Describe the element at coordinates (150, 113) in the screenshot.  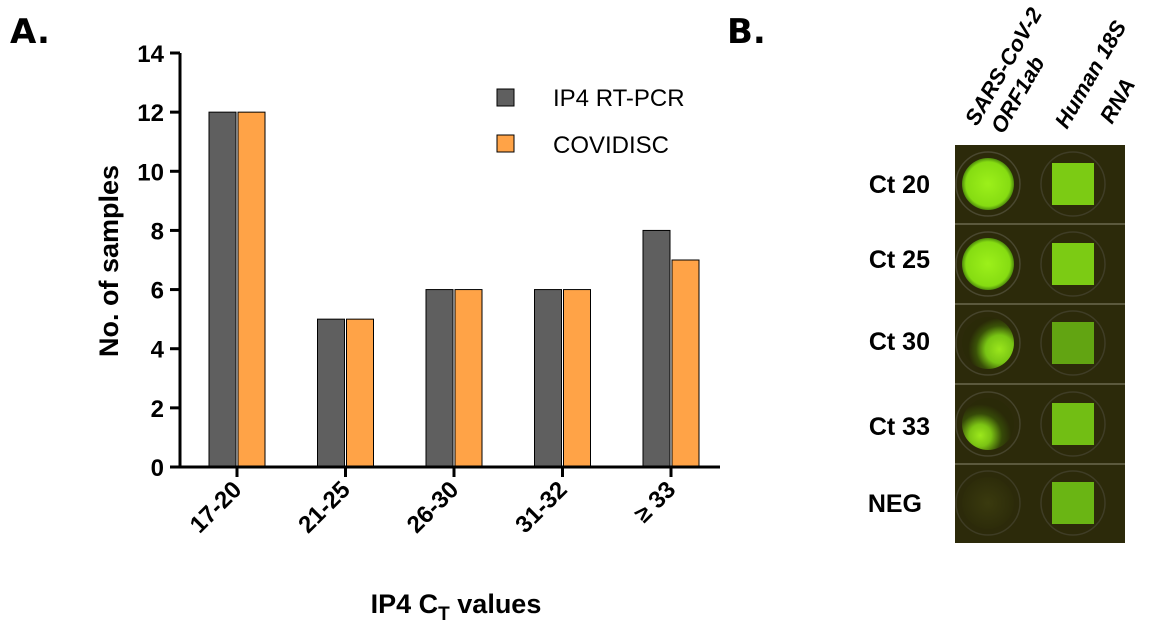
I see `y-tick-label: 12` at that location.